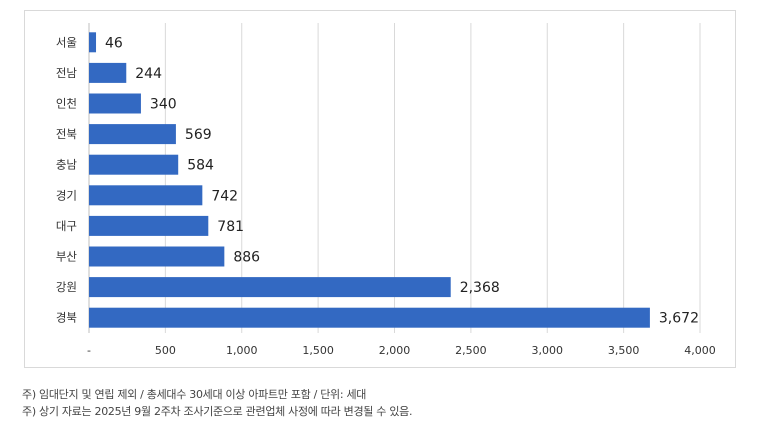  What do you see at coordinates (66, 287) in the screenshot?
I see `category-label: 강원` at bounding box center [66, 287].